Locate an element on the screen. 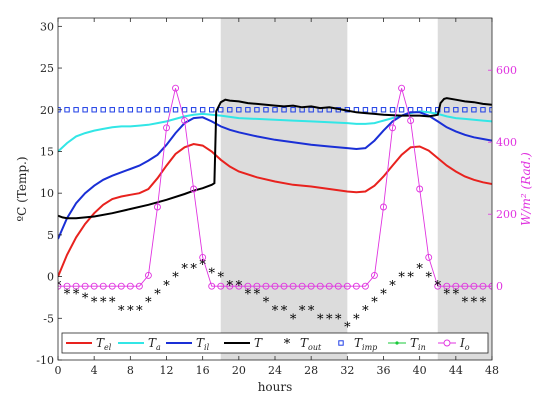 This screenshot has width=550, height=408. left-axis-ticks: -10 -5 0 5 10 15 20 25 30 is located at coordinates (49, 193).